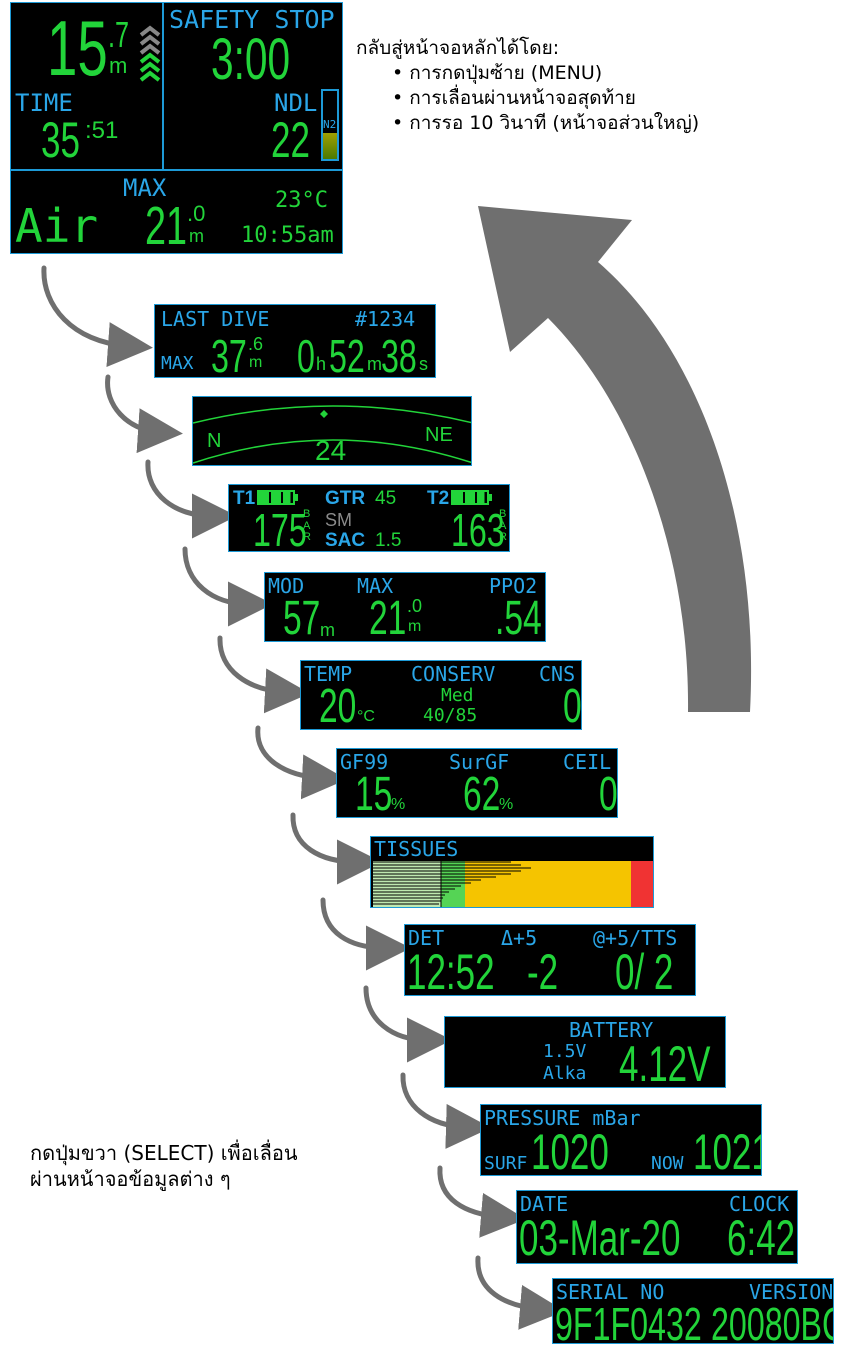 This screenshot has width=846, height=1347. What do you see at coordinates (544, 1204) in the screenshot?
I see `date-label: DATE` at bounding box center [544, 1204].